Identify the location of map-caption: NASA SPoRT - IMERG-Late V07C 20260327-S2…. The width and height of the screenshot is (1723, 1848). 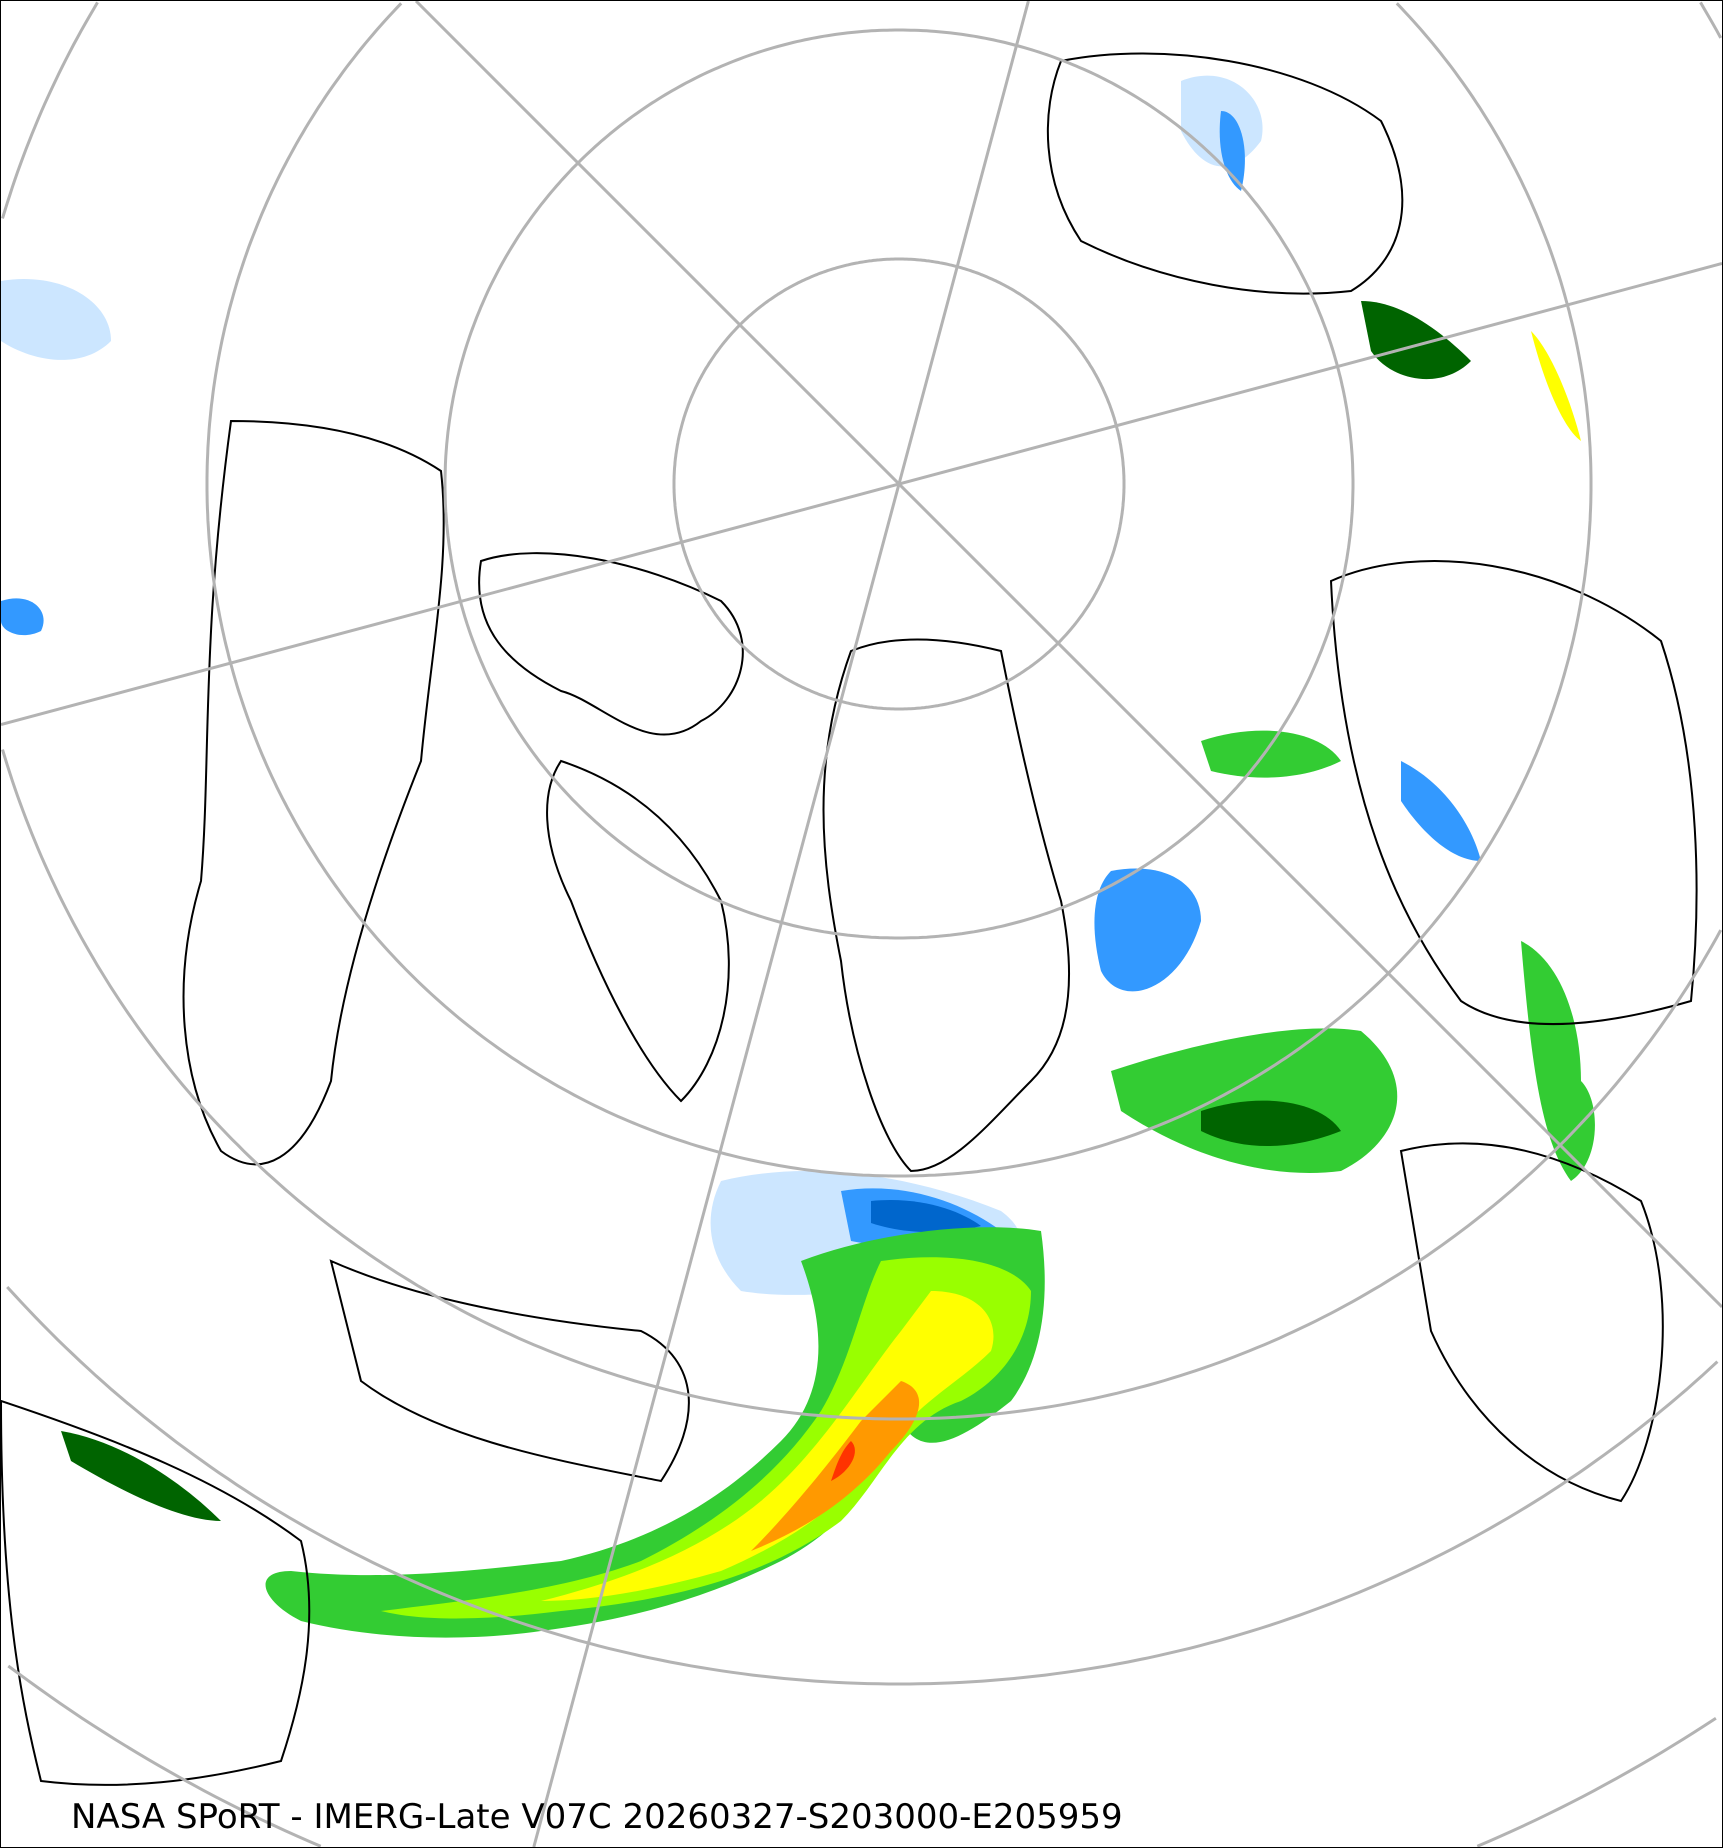
(597, 1817).